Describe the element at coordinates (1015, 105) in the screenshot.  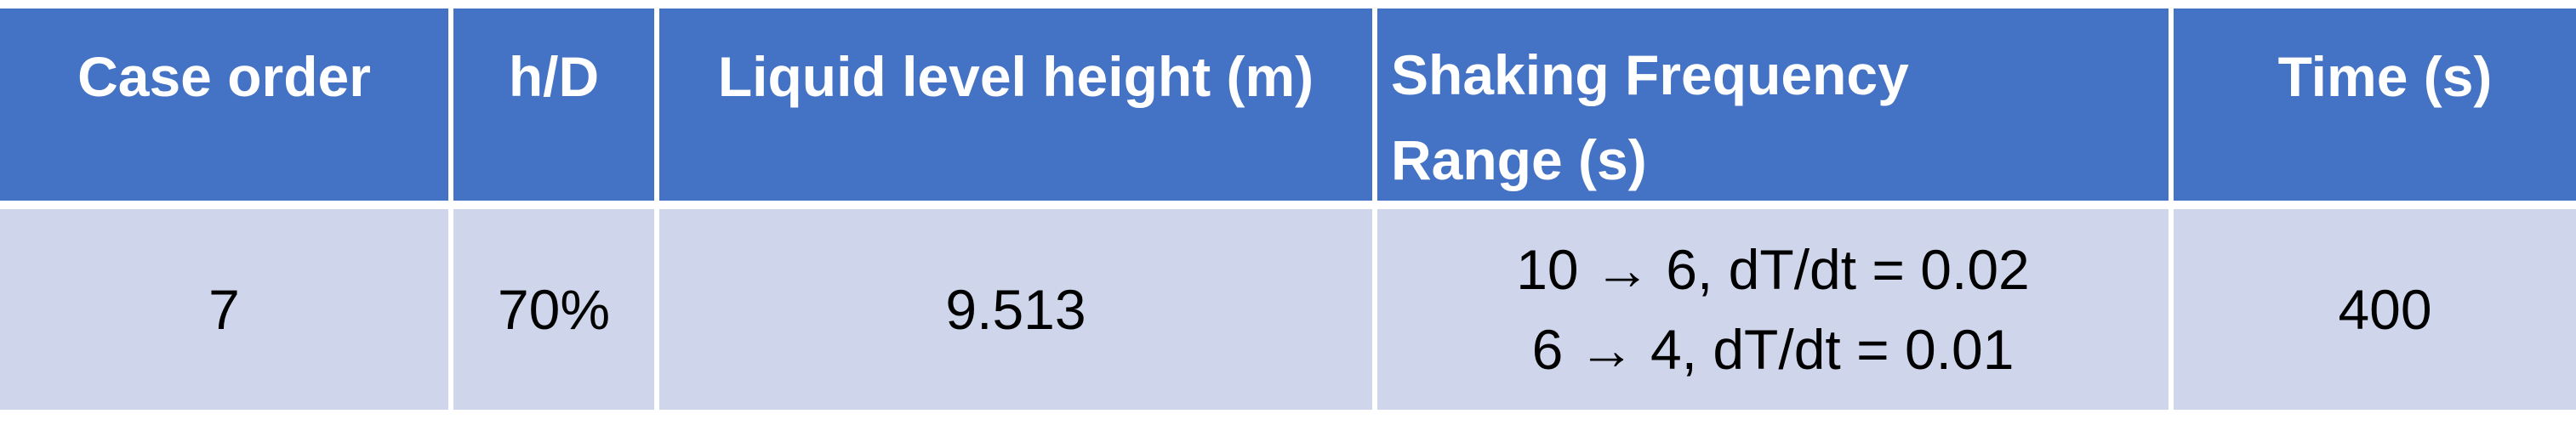
I see `header-liquid-level-height: Liquid level height (m)` at that location.